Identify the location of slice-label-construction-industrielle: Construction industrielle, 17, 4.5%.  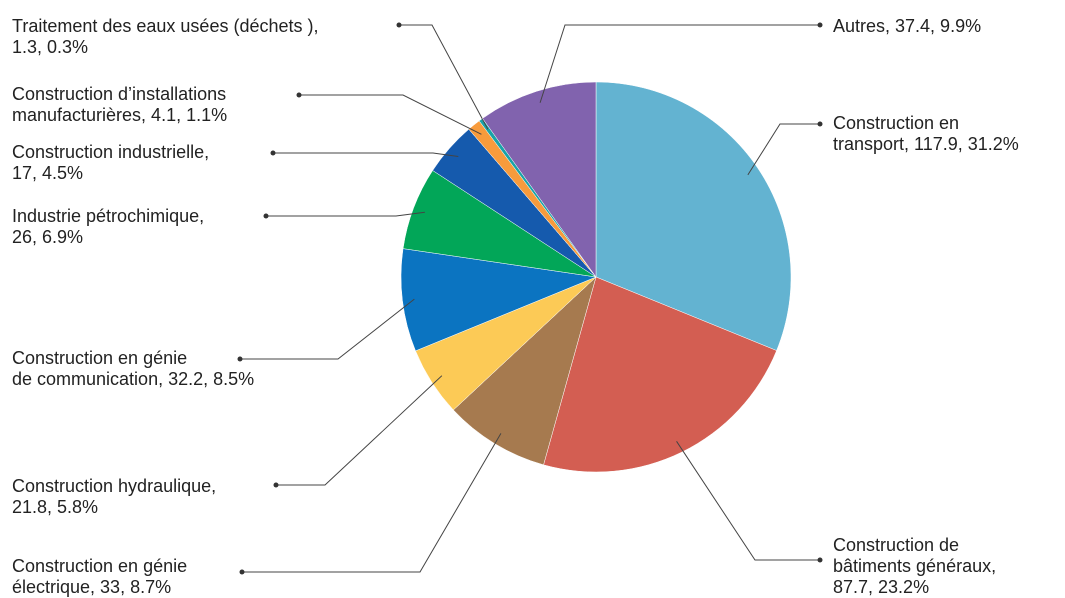
(111, 162).